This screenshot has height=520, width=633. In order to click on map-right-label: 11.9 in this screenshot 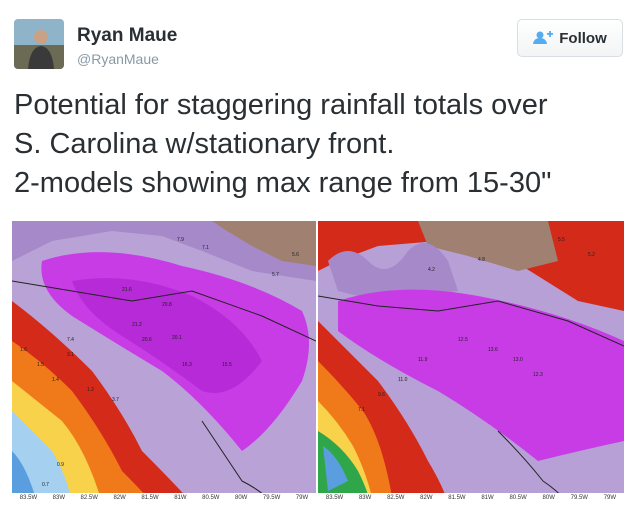, I will do `click(423, 360)`.